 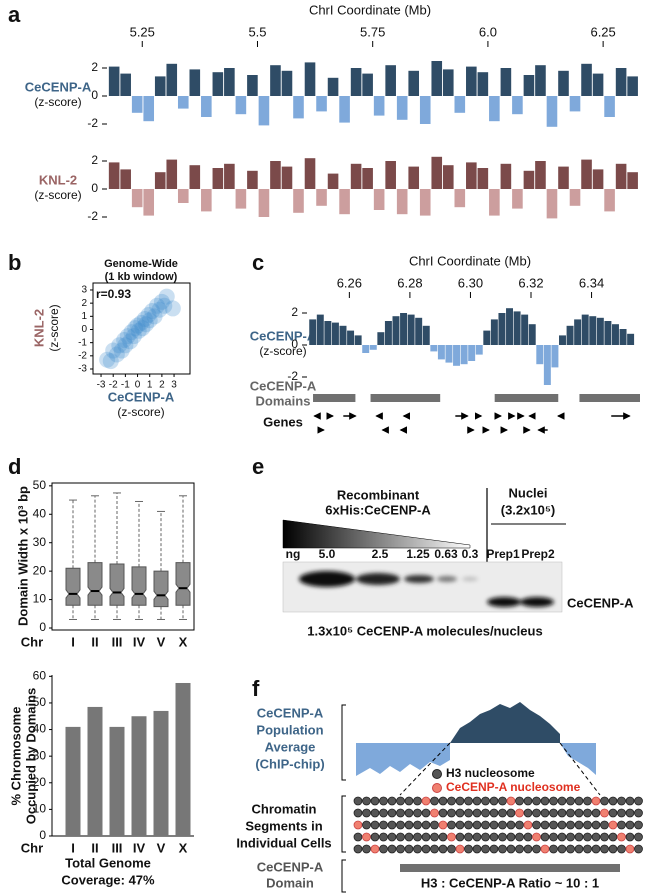 I want to click on y-tick-label: 0, so click(x=294, y=344).